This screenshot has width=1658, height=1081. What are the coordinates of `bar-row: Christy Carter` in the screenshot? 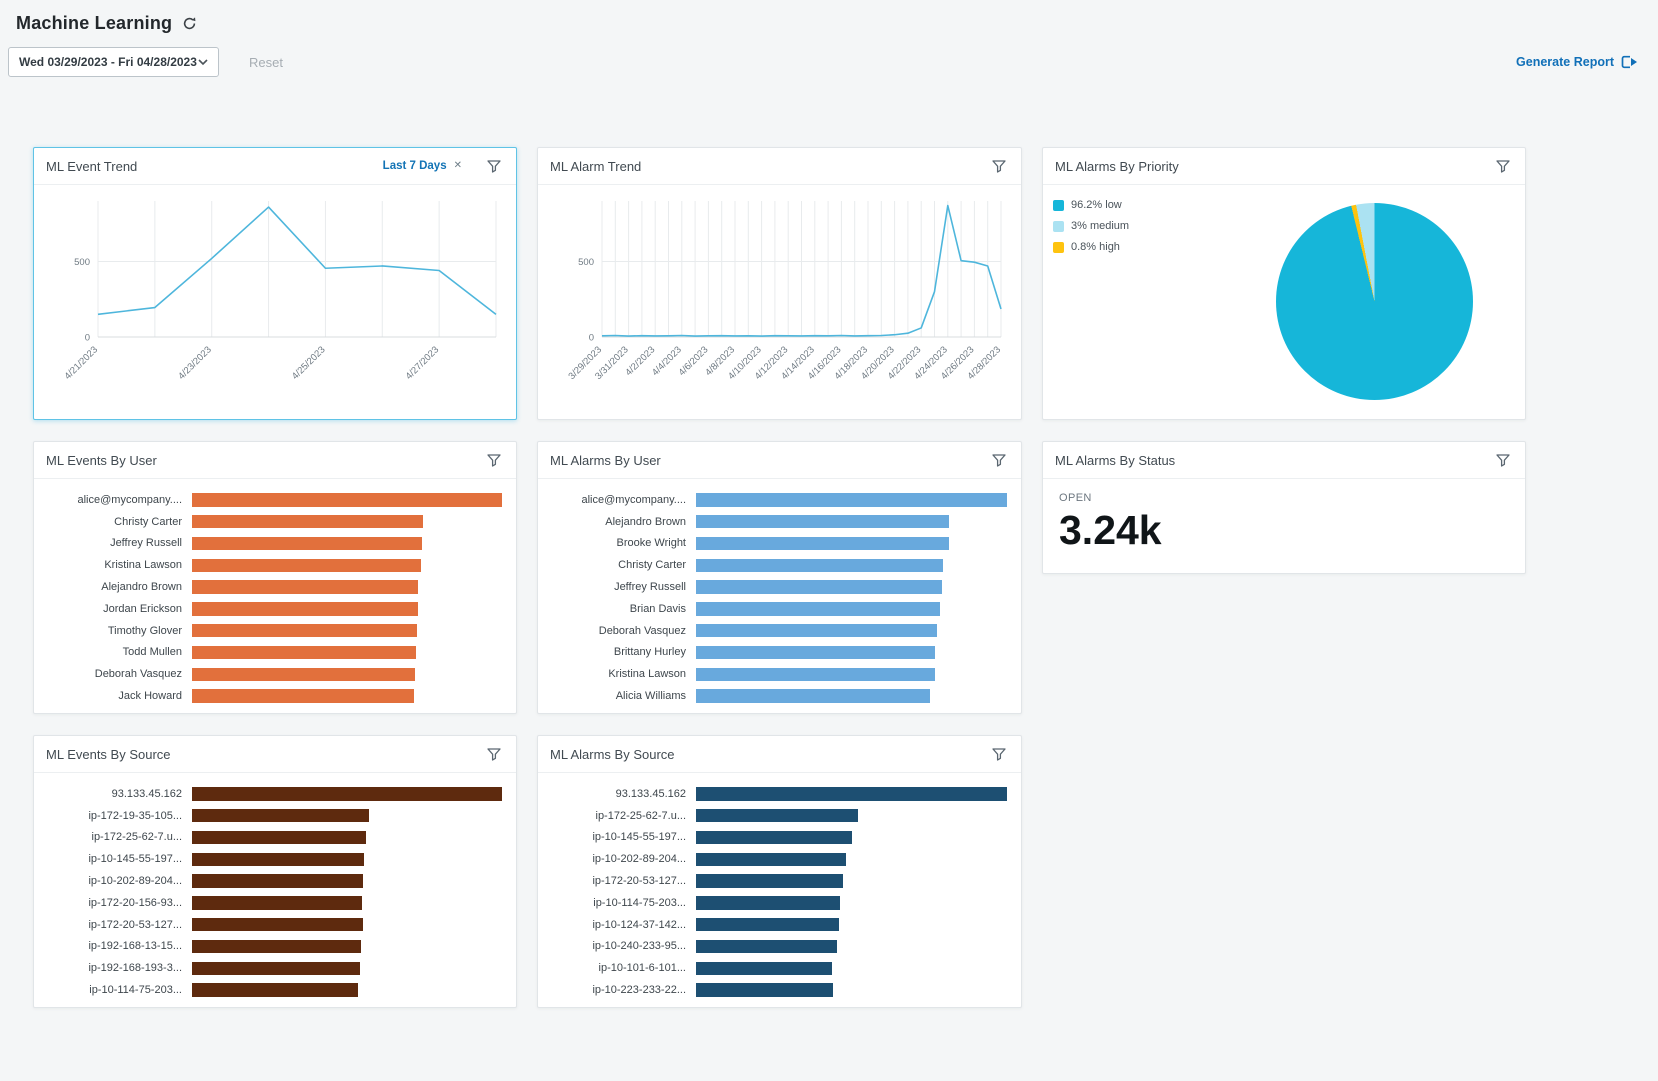 It's located at (777, 565).